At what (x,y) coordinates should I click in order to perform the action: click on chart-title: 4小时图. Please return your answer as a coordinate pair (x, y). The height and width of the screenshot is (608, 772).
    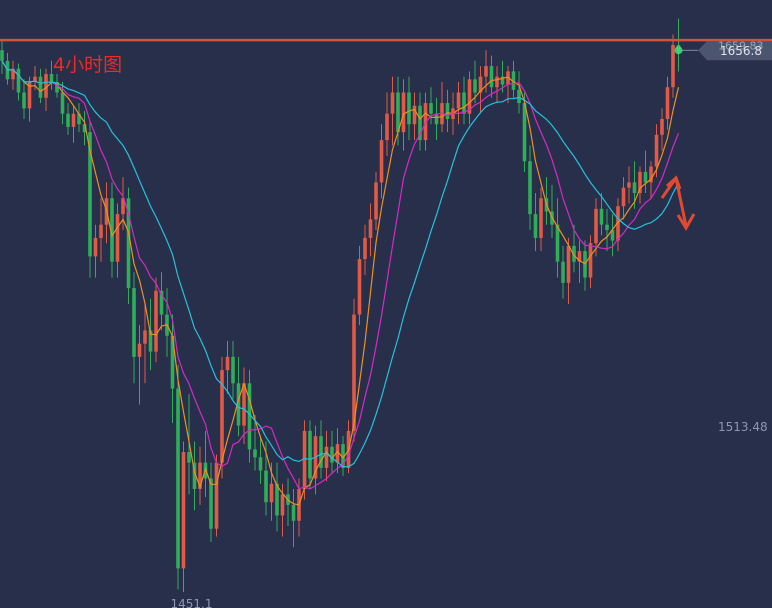
    Looking at the image, I should click on (87, 65).